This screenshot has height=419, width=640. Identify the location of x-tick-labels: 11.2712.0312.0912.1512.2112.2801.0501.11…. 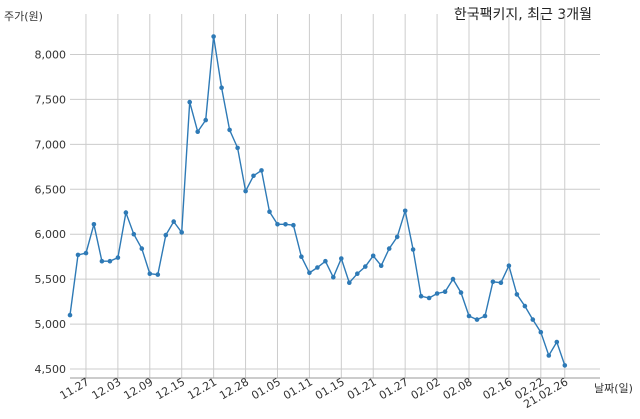
(314, 393).